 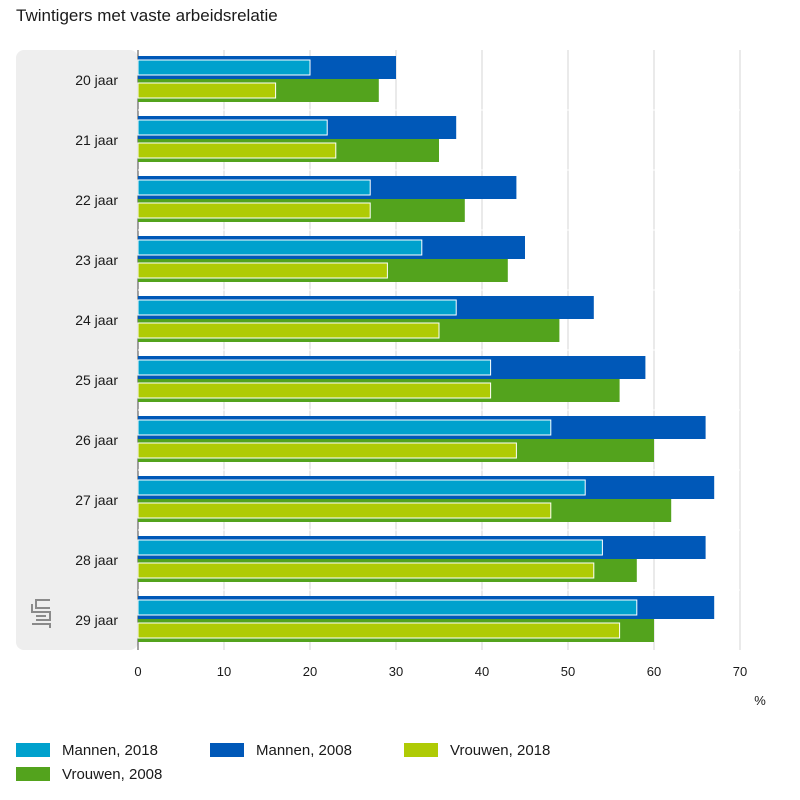 What do you see at coordinates (33, 750) in the screenshot?
I see `legend-swatch-mannen-2018` at bounding box center [33, 750].